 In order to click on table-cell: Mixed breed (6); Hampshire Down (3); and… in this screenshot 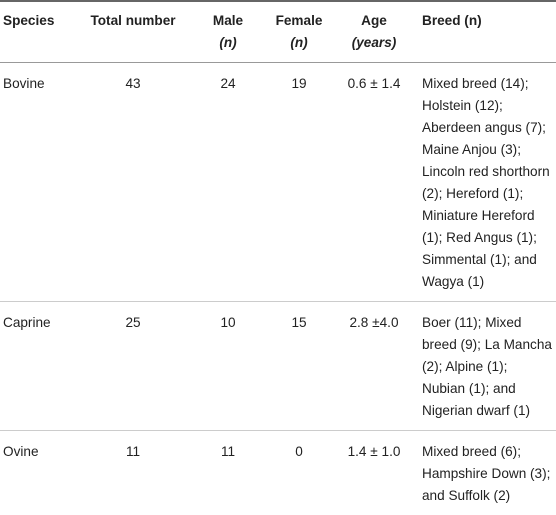, I will do `click(487, 473)`.